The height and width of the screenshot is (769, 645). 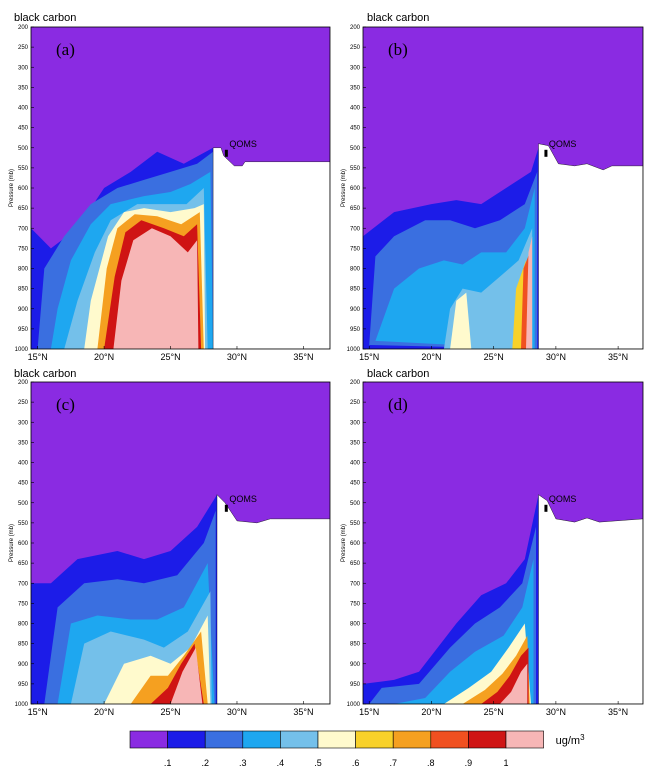 I want to click on colorbar-unit: ug/m3, so click(x=570, y=740).